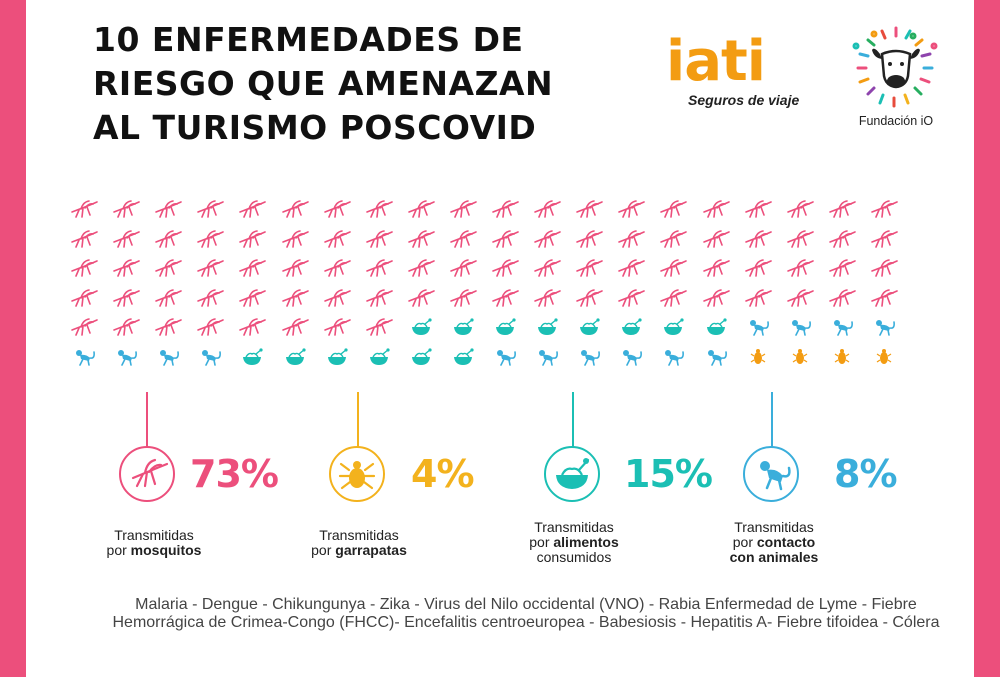 This screenshot has width=1000, height=677. Describe the element at coordinates (358, 422) in the screenshot. I see `tick-connector` at that location.